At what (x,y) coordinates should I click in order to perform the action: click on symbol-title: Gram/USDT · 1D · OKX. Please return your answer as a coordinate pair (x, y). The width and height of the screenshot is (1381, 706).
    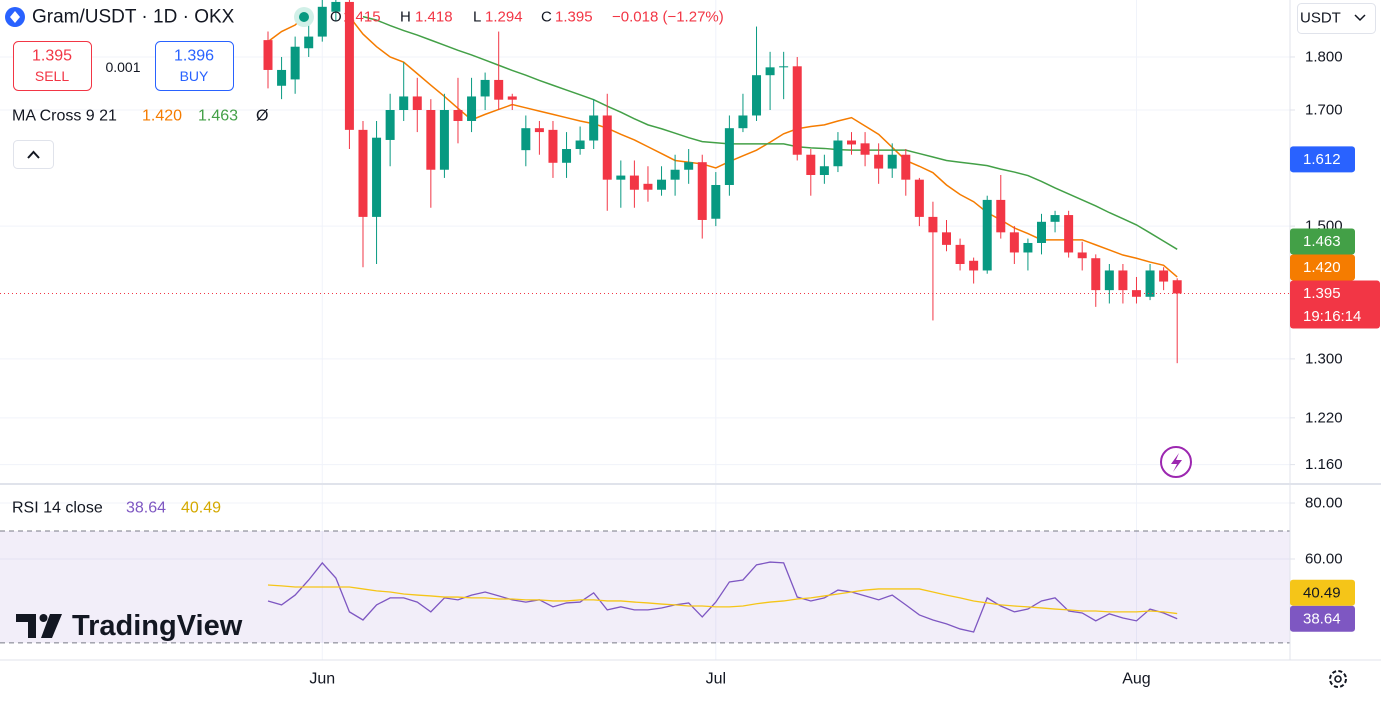
    Looking at the image, I should click on (133, 17).